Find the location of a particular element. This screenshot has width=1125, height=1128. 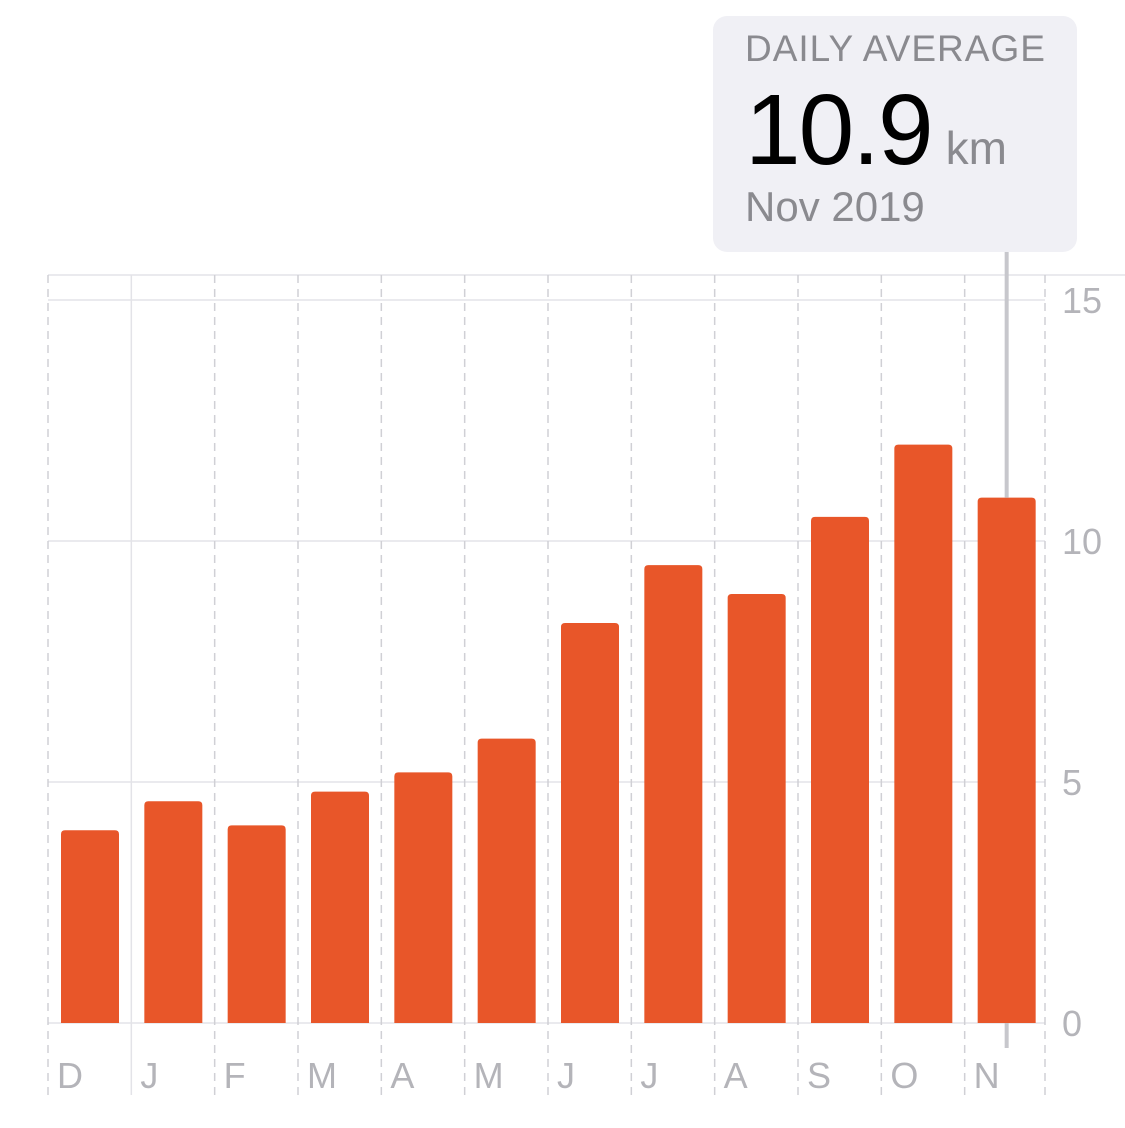

callout-date: Nov 2019 is located at coordinates (835, 206).